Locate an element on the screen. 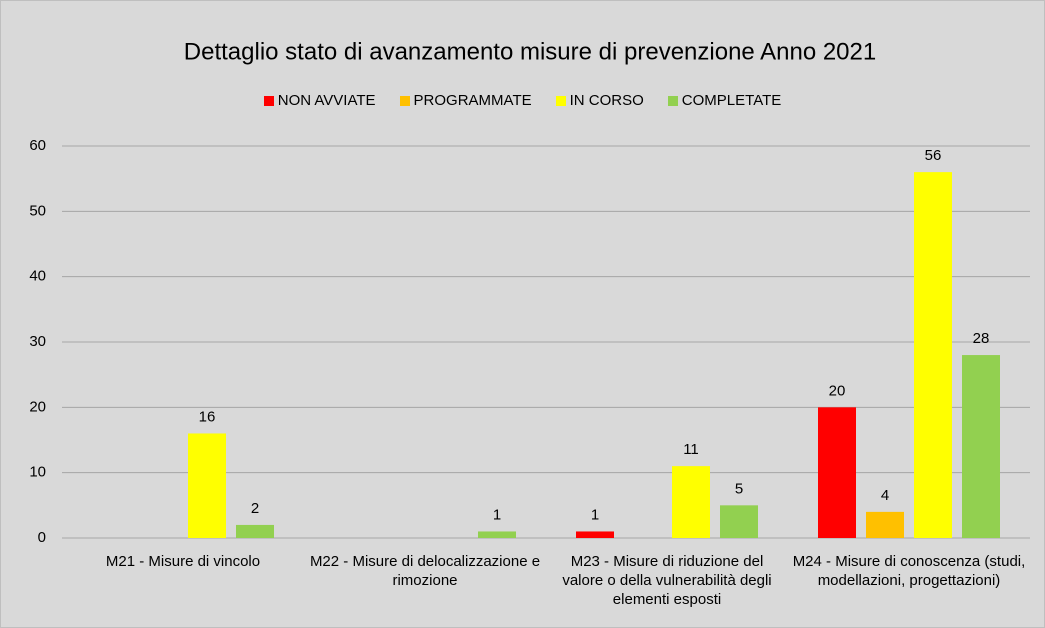 The image size is (1045, 628). legend-item: COMPLETATE is located at coordinates (724, 100).